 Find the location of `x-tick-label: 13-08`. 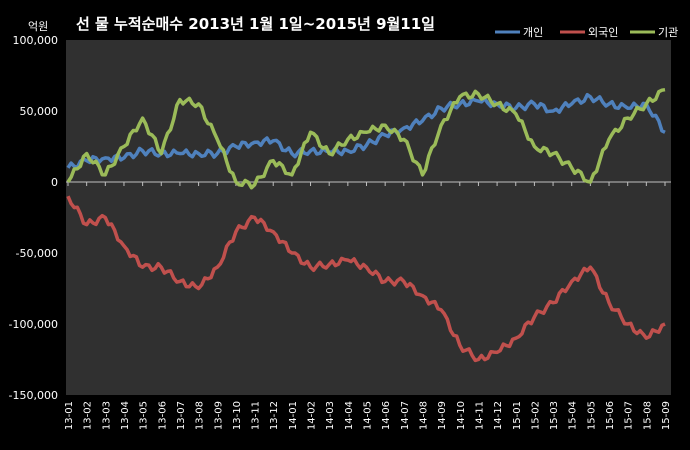

x-tick-label: 13-08 is located at coordinates (200, 415).